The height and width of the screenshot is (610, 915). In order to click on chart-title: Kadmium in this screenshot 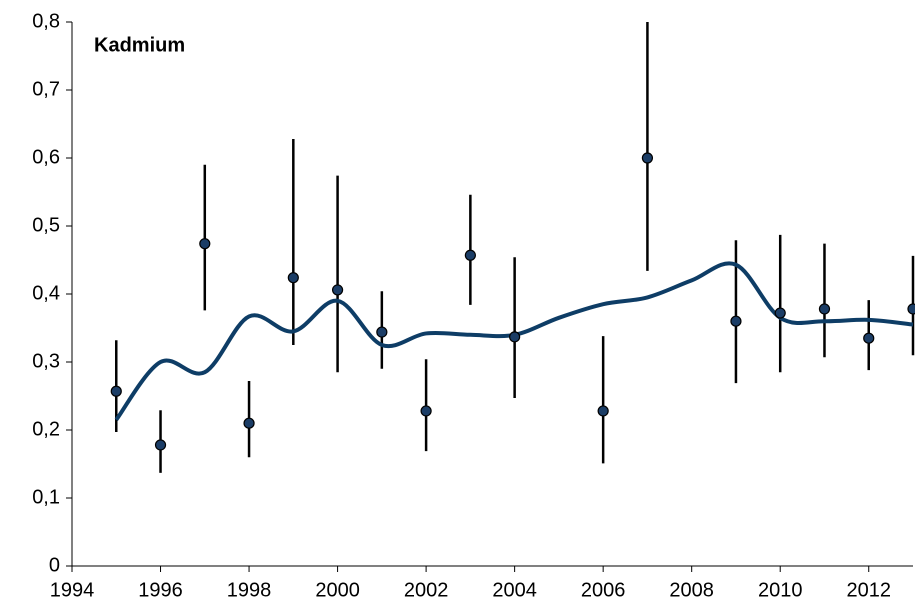, I will do `click(139, 45)`.